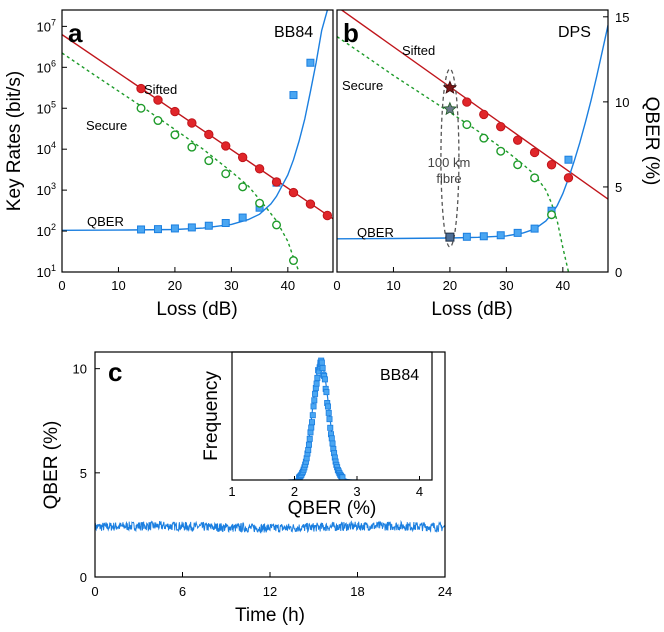 This screenshot has height=632, width=664. Describe the element at coordinates (51, 465) in the screenshot. I see `panel-c-y-axis-title: QBER (%)` at that location.